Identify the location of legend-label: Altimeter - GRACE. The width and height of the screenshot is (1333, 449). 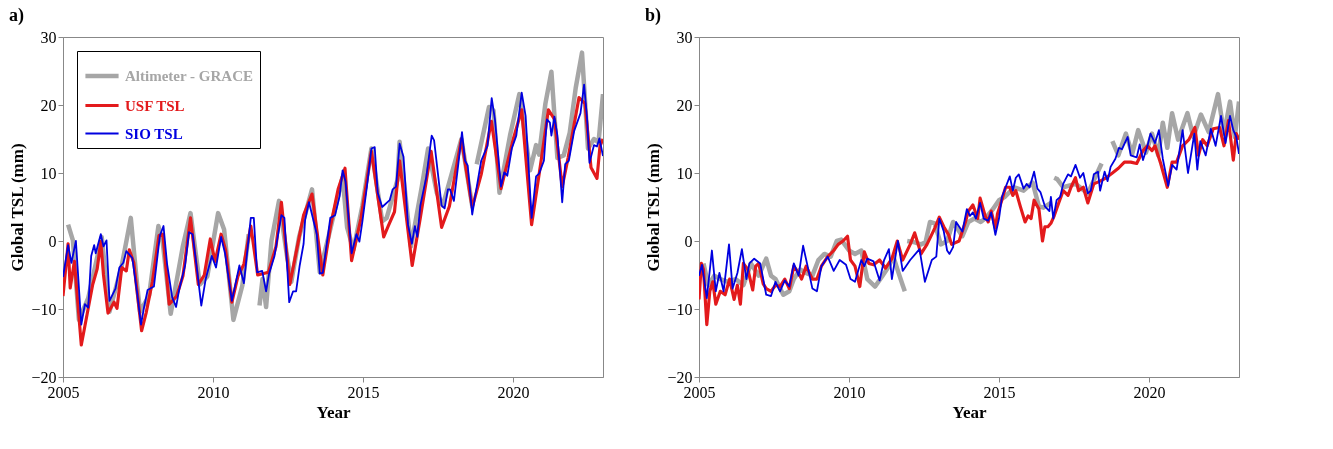
(189, 76).